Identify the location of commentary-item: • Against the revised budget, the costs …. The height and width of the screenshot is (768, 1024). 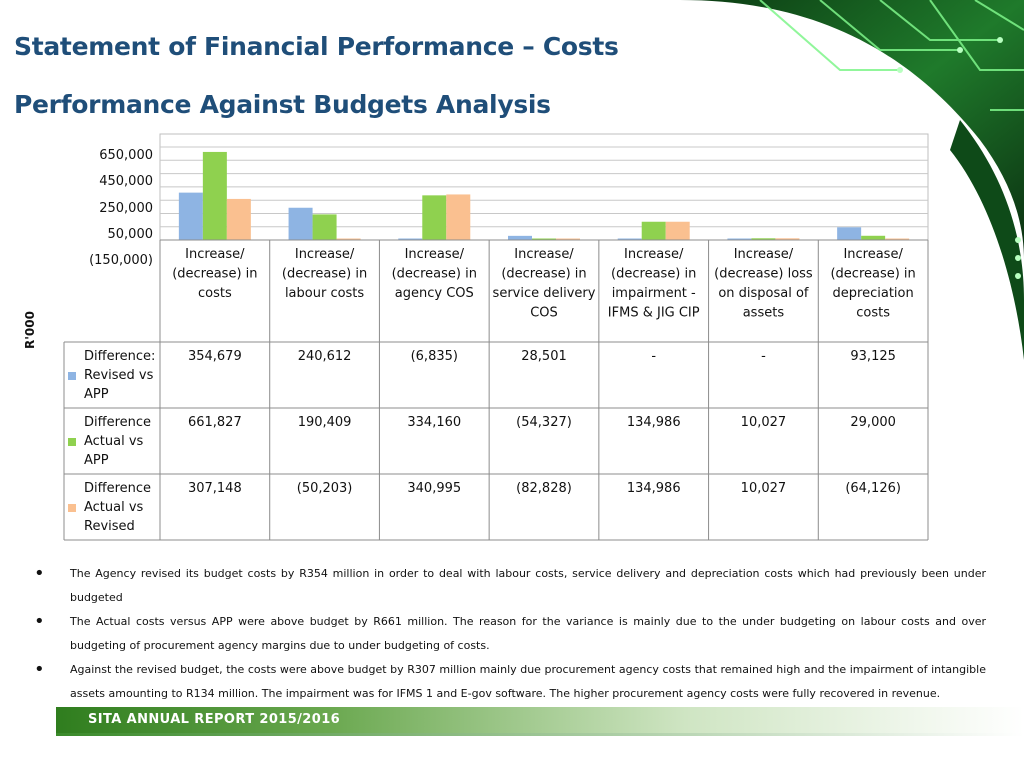
(510, 682).